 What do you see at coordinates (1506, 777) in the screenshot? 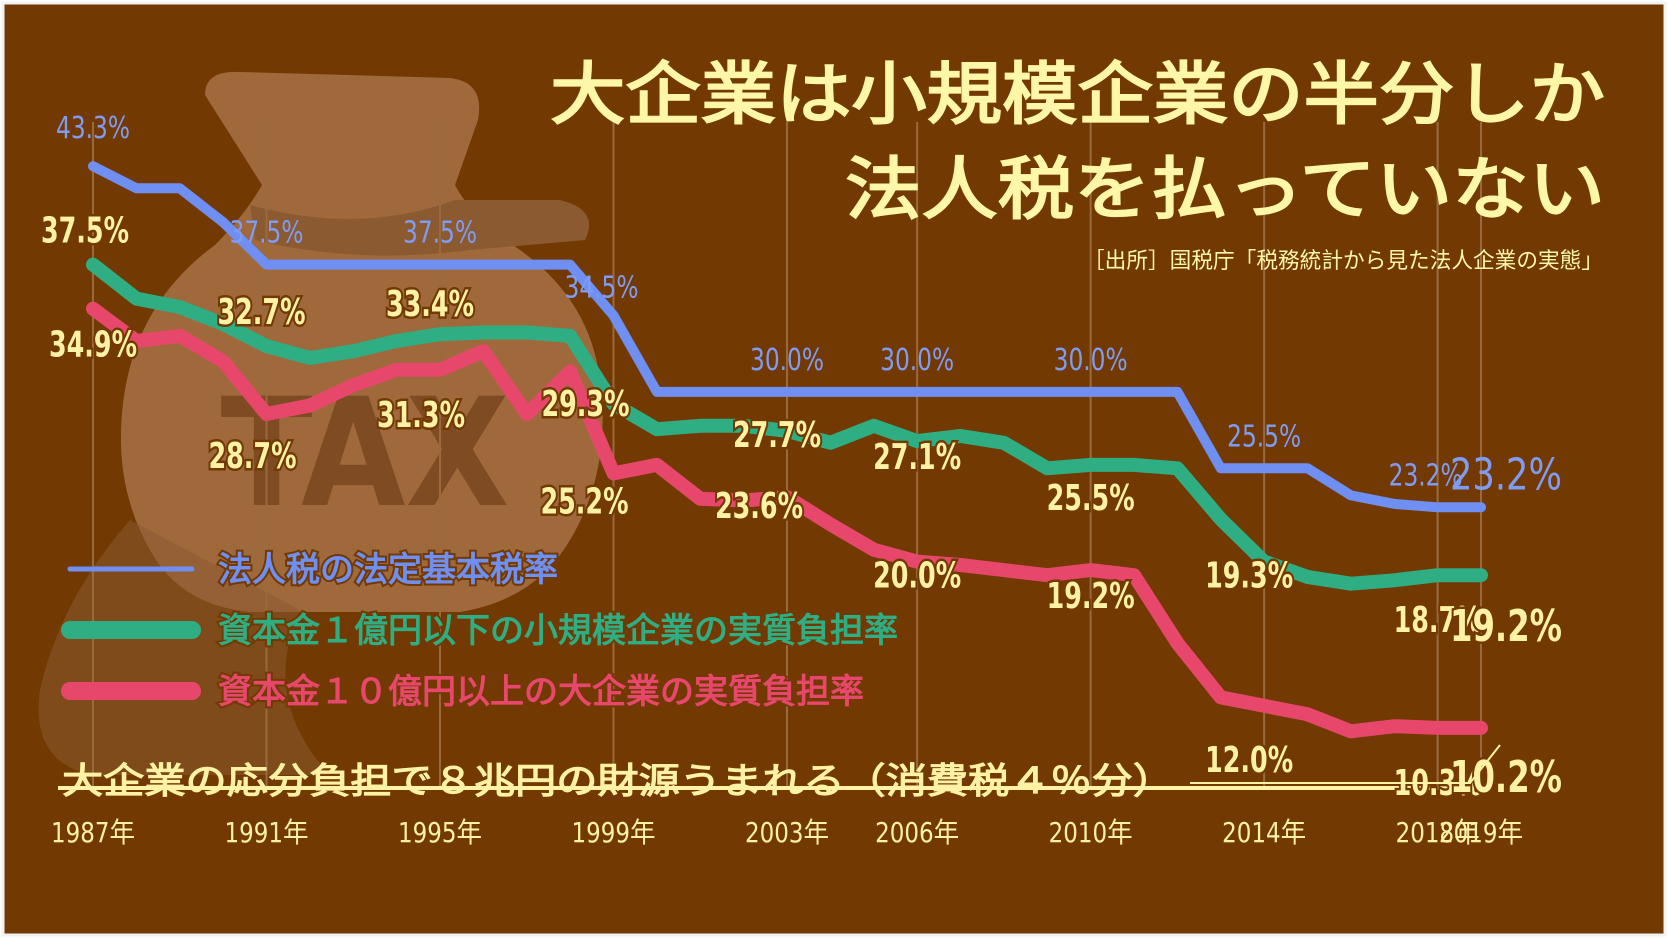
I see `data-label: 10.2%` at bounding box center [1506, 777].